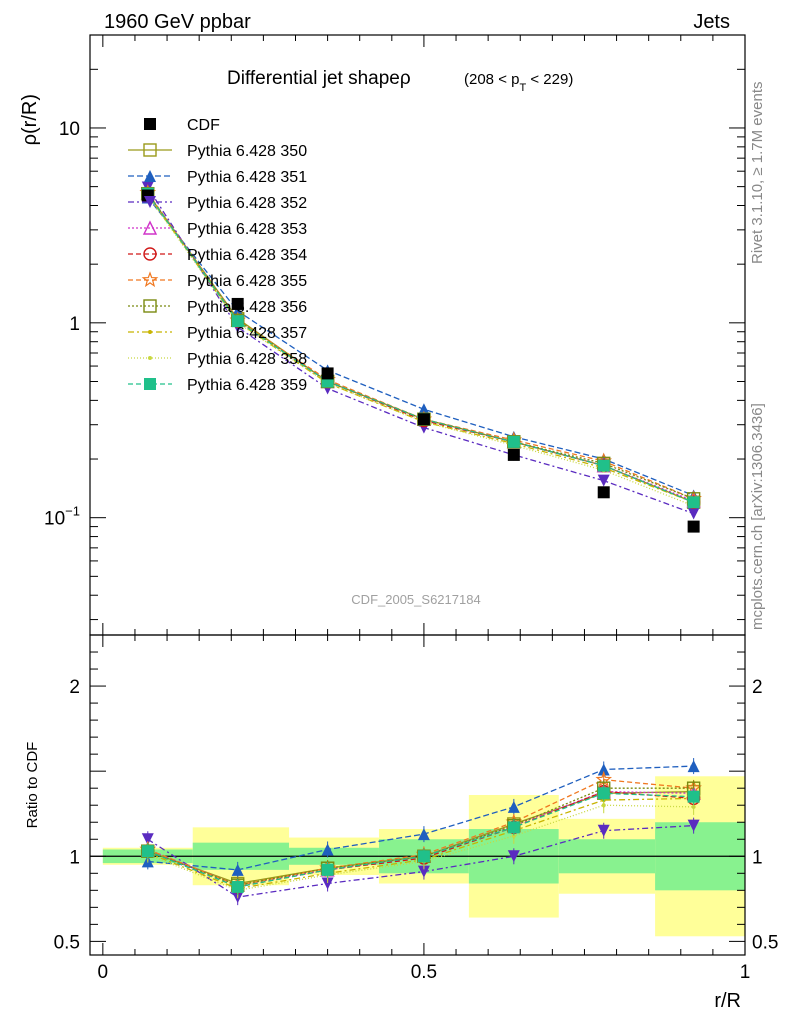 The image size is (786, 1024). What do you see at coordinates (69, 129) in the screenshot?
I see `main-y-tick-label: 10` at bounding box center [69, 129].